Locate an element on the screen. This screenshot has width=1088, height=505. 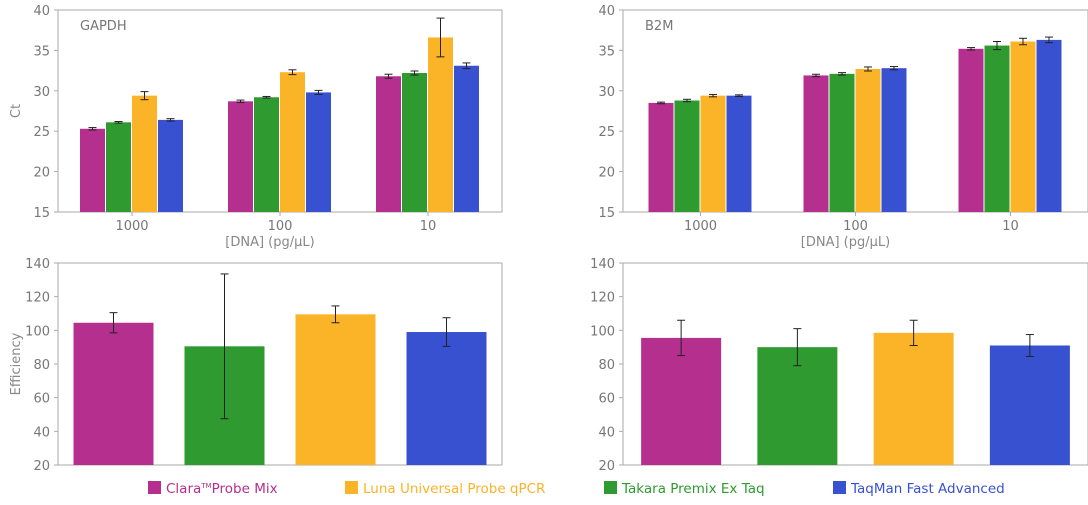
bar-takara is located at coordinates (797, 406).